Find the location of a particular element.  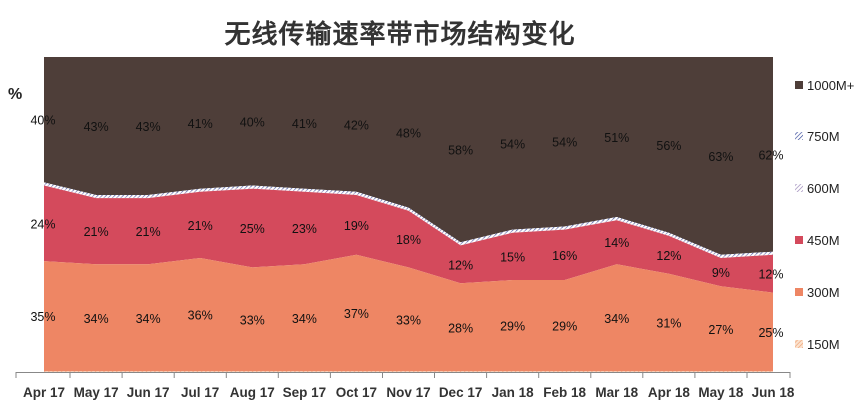

data-label-1000m-8: 58% is located at coordinates (460, 151).